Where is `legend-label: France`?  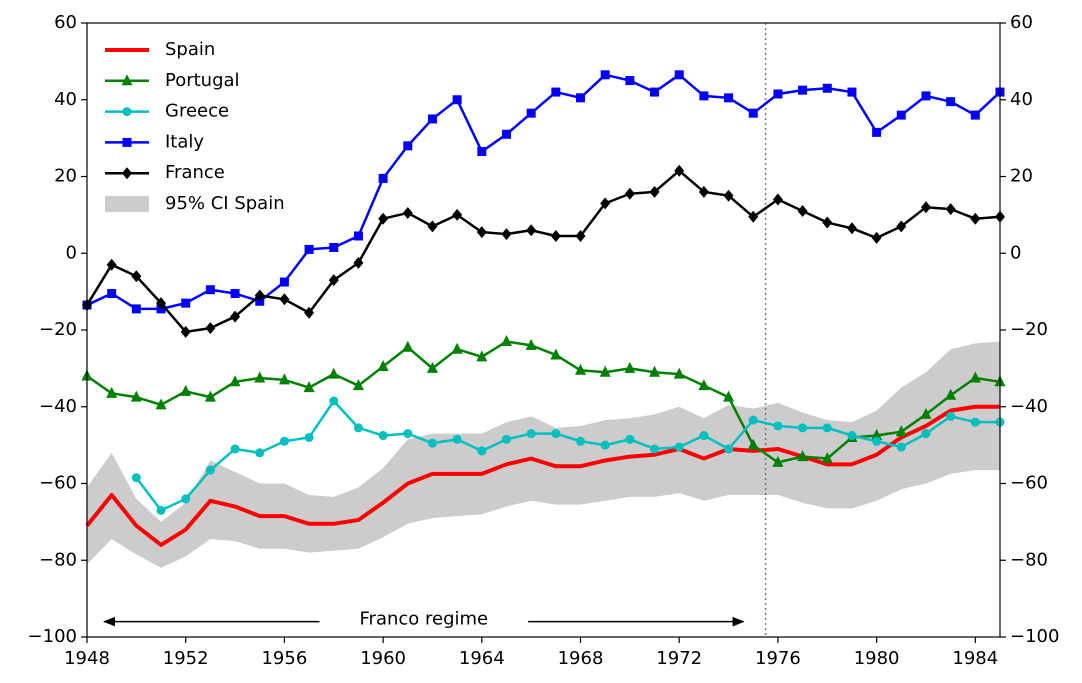 legend-label: France is located at coordinates (195, 172).